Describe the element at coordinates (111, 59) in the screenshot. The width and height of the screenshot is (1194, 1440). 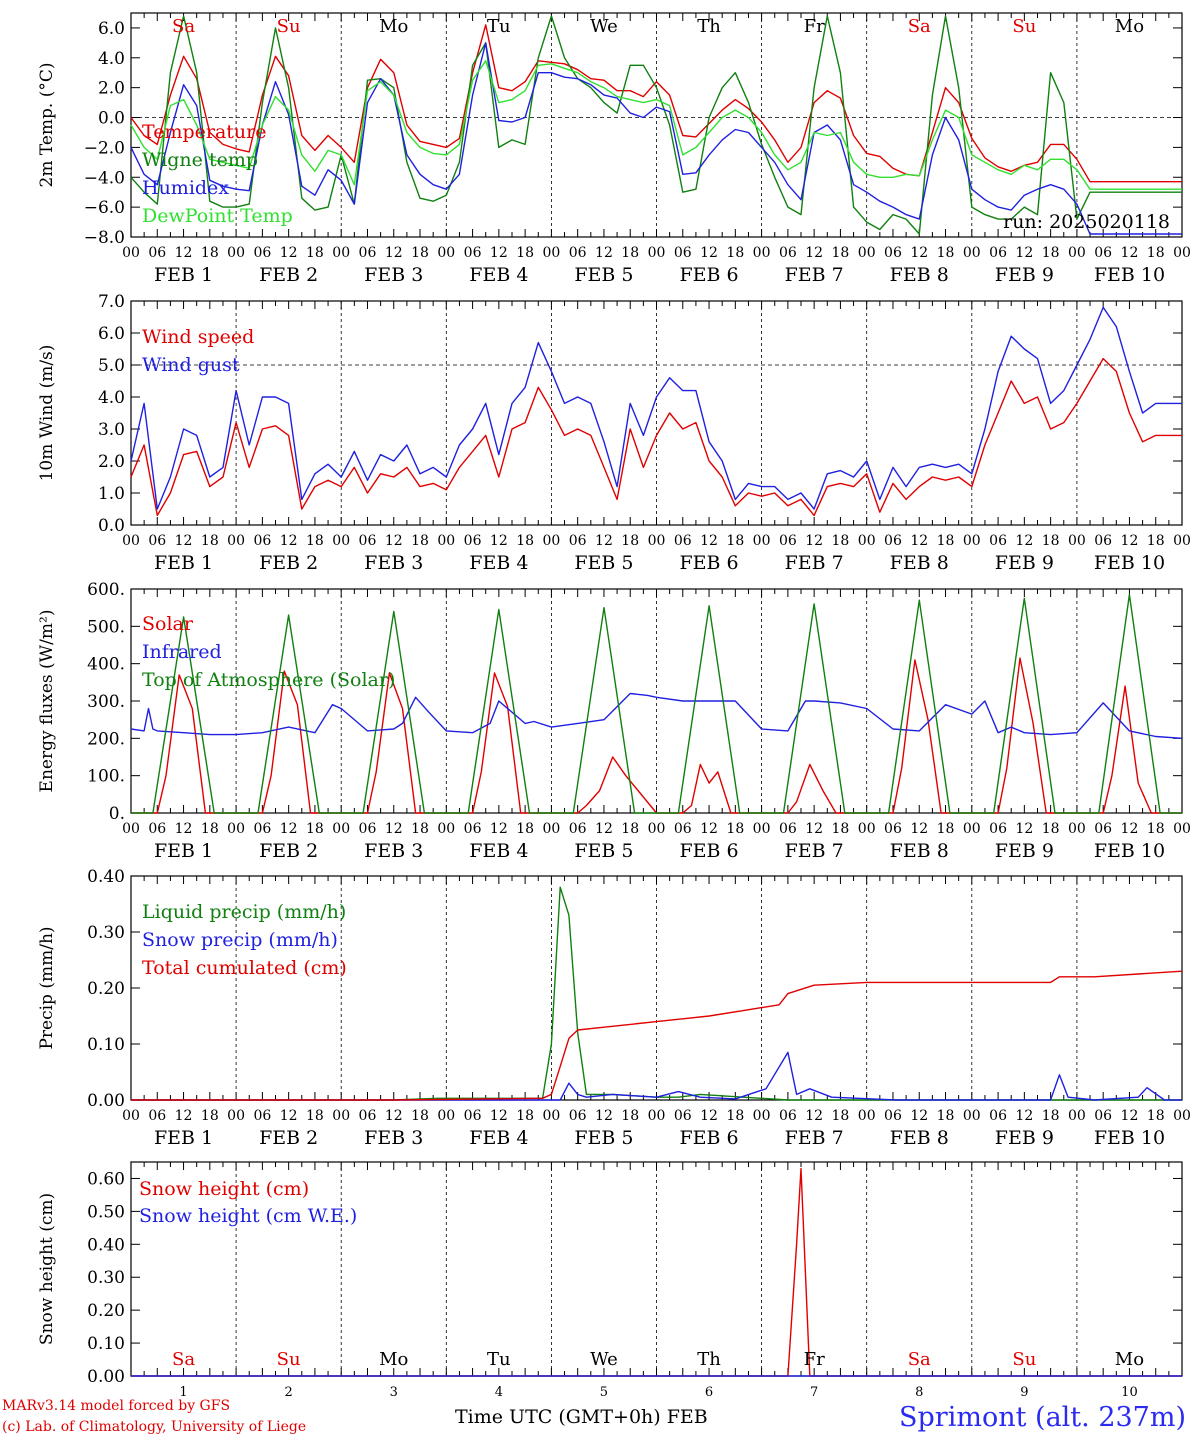
I see `y-tick-label: 4.0` at that location.